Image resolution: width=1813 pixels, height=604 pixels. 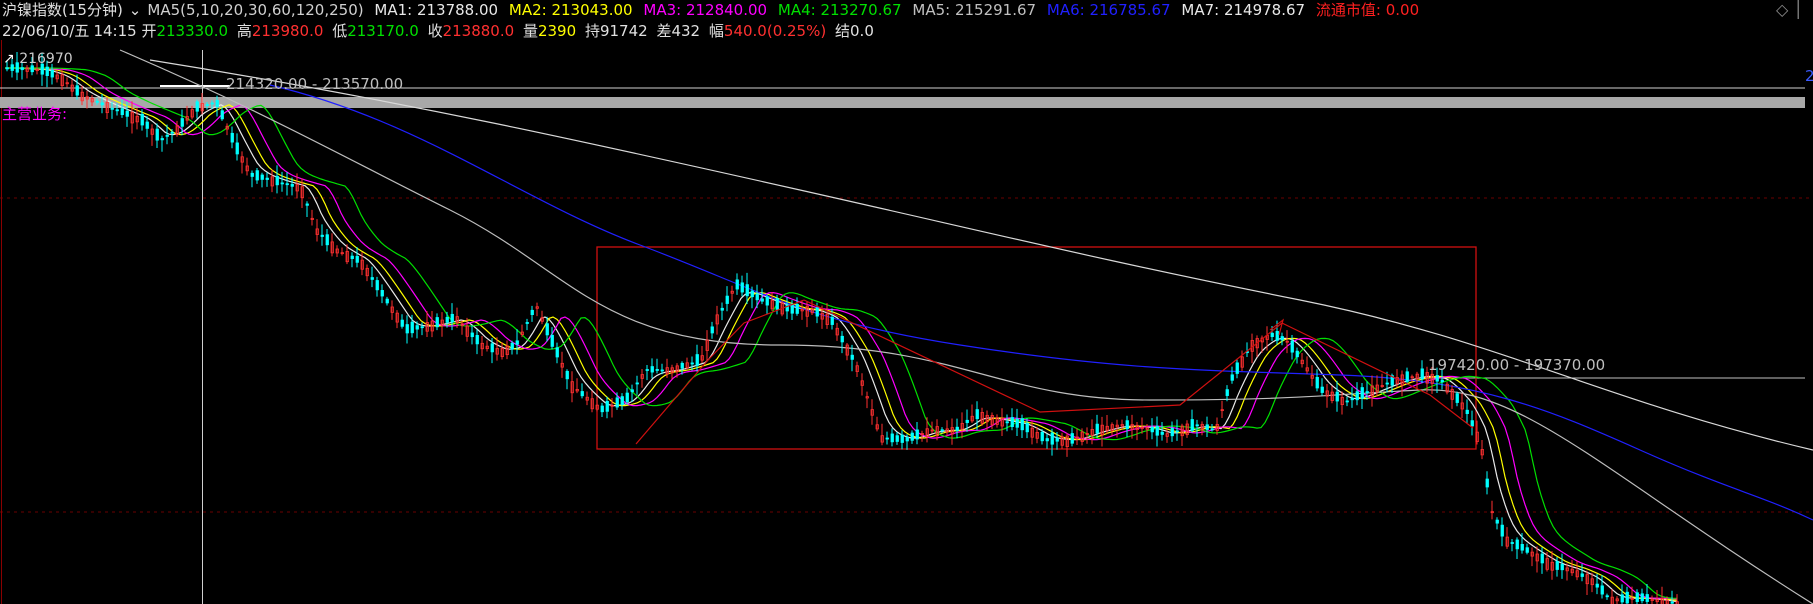 What do you see at coordinates (716, 31) in the screenshot?
I see `amp-label: 幅` at bounding box center [716, 31].